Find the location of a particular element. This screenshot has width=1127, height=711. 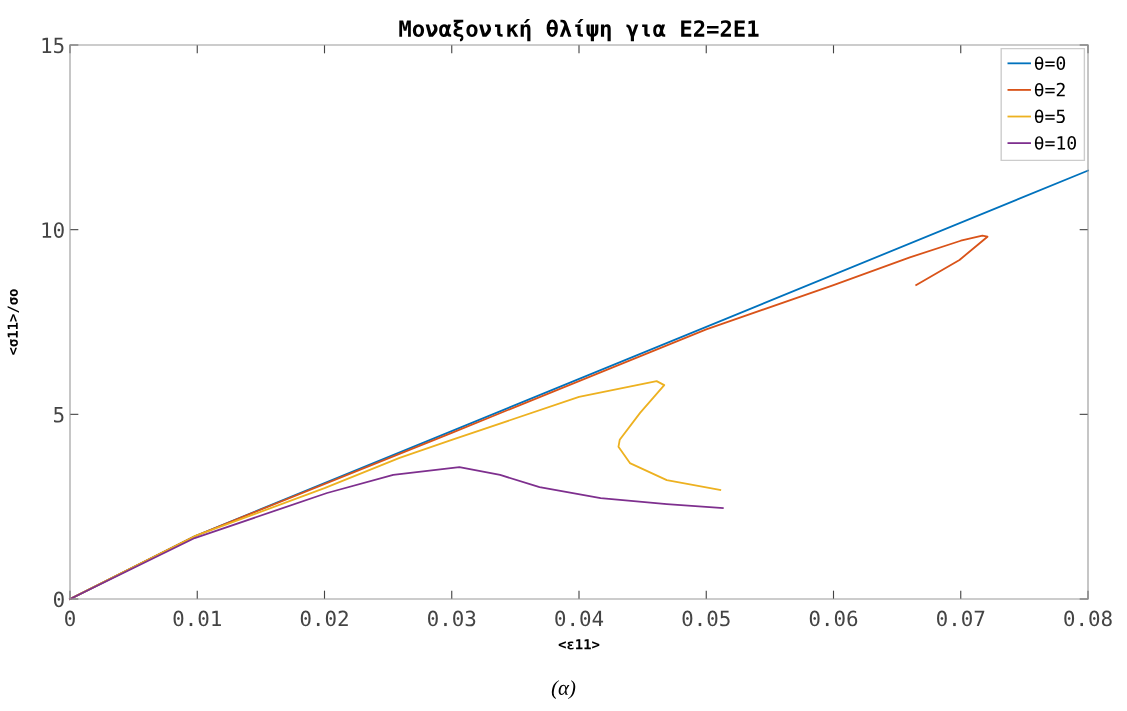

y-tick-label: 0 is located at coordinates (58, 599).